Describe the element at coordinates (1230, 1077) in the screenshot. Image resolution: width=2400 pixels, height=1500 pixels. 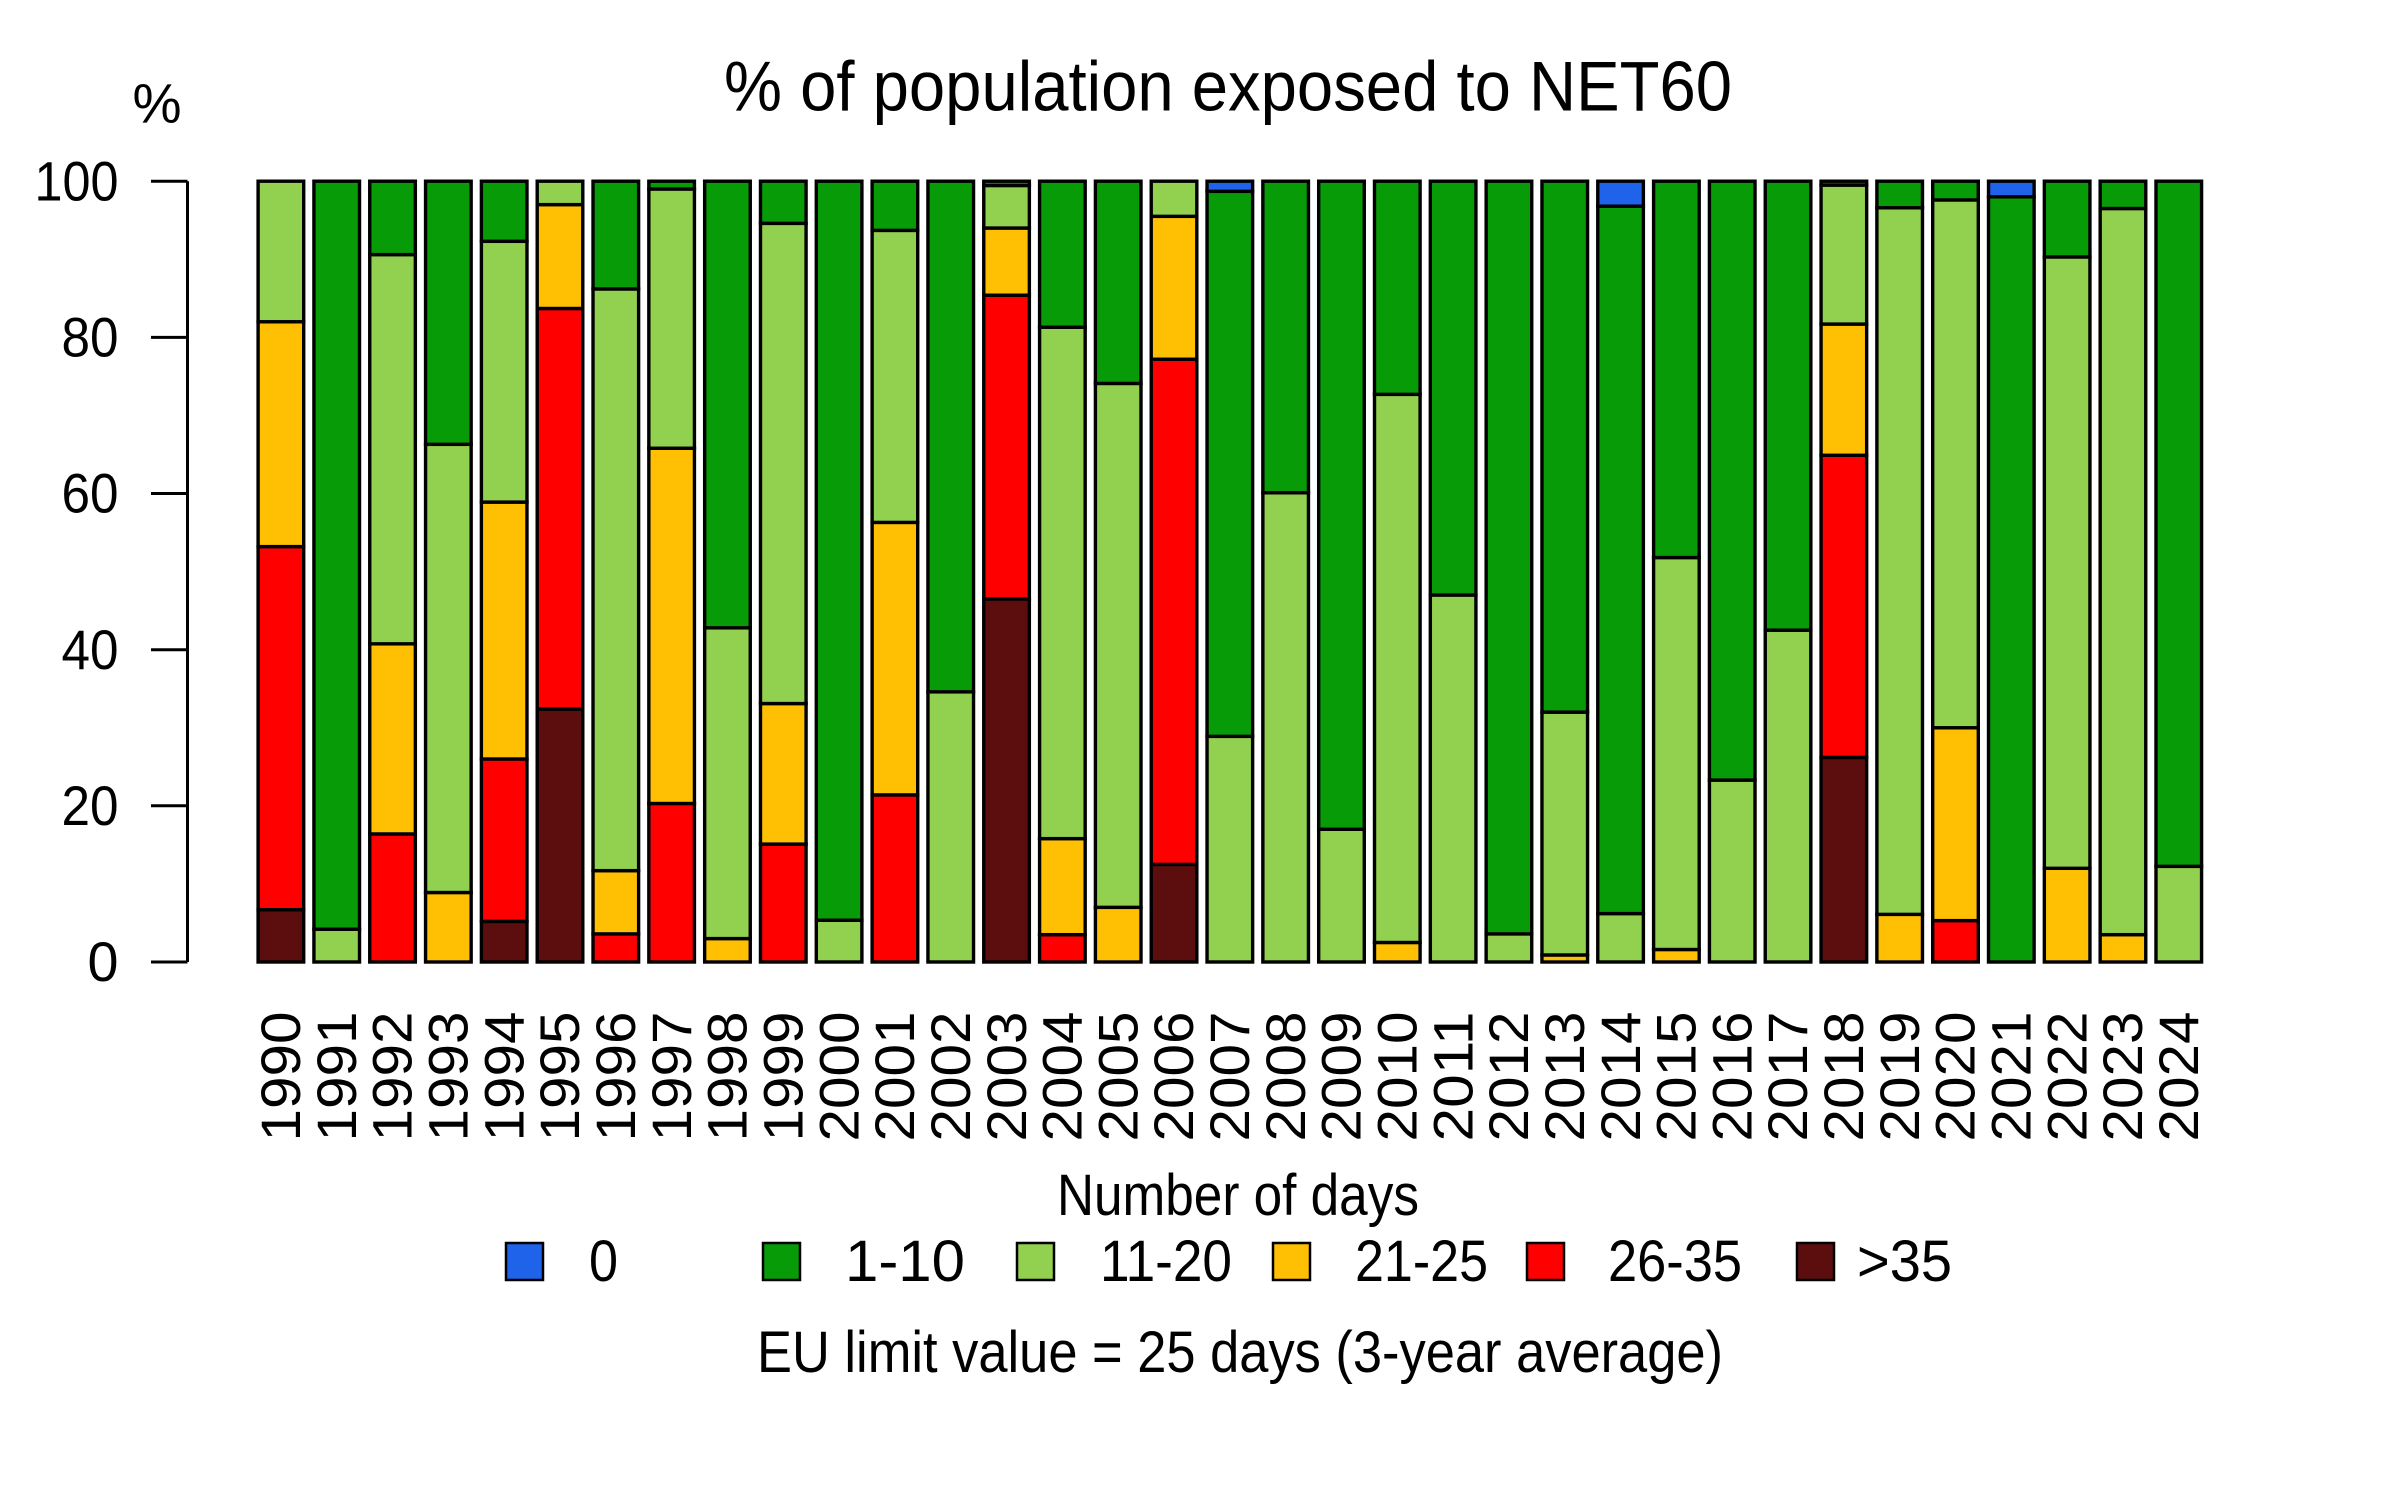
I see `svg-text: 2007` at that location.